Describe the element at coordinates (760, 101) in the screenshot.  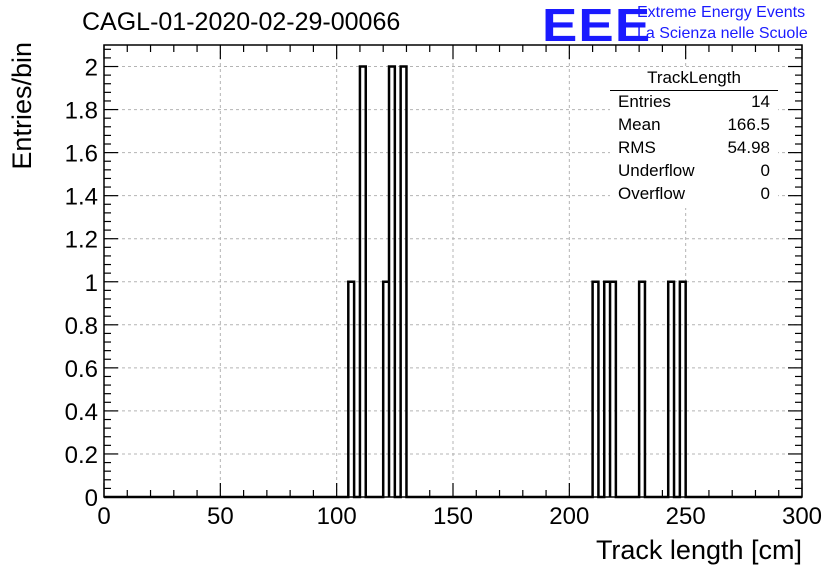
I see `stats-value: 14` at that location.